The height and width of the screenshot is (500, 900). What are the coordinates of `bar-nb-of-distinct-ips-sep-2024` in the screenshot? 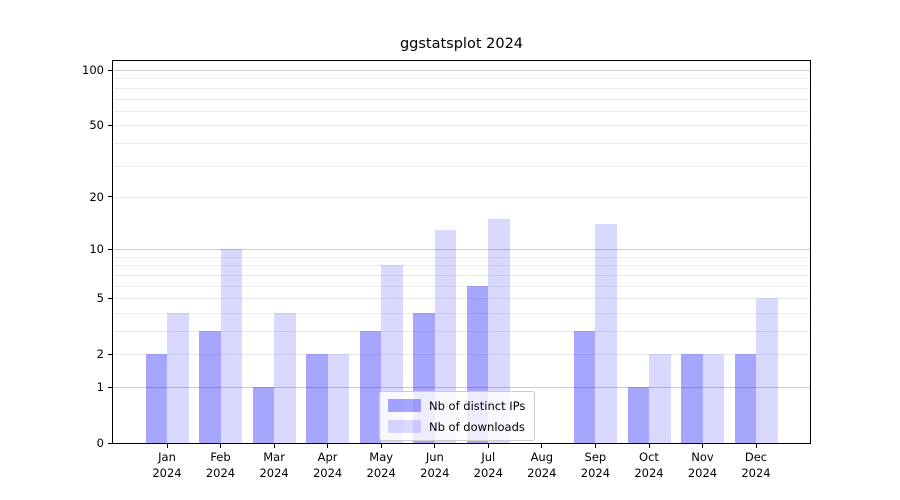 It's located at (584, 387).